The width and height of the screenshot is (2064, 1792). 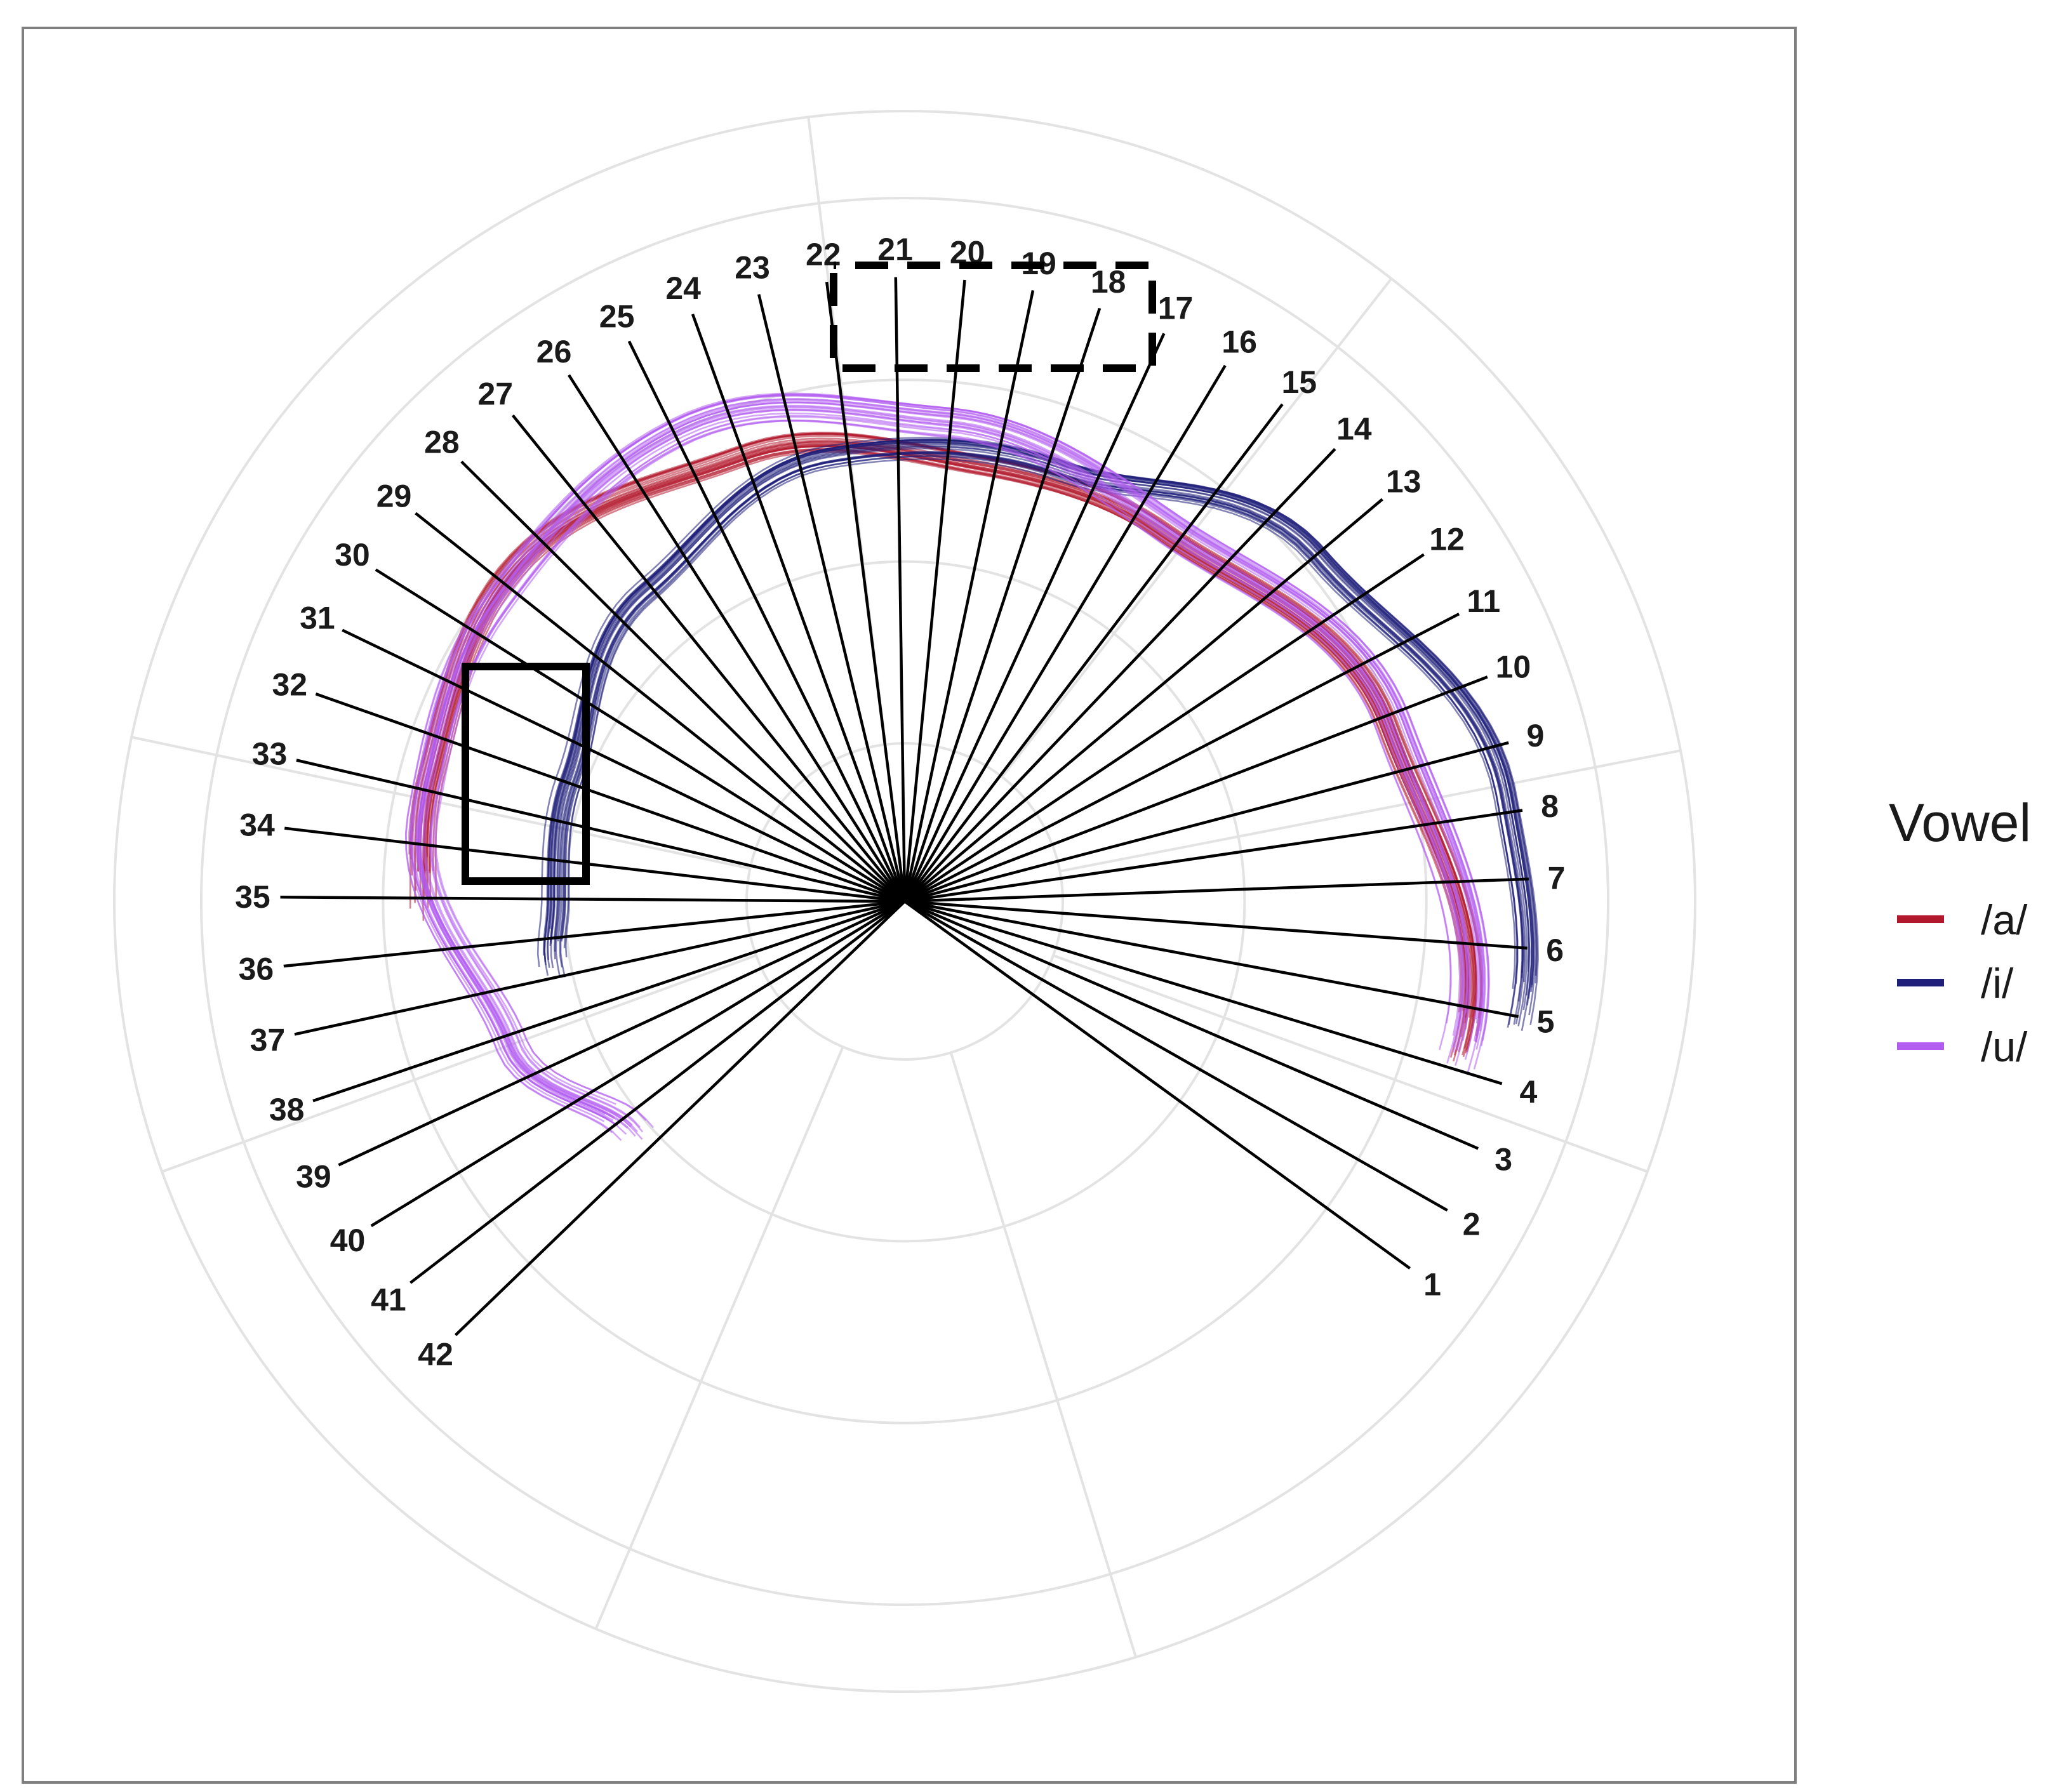 I want to click on radial-line-label: 42, so click(x=435, y=1354).